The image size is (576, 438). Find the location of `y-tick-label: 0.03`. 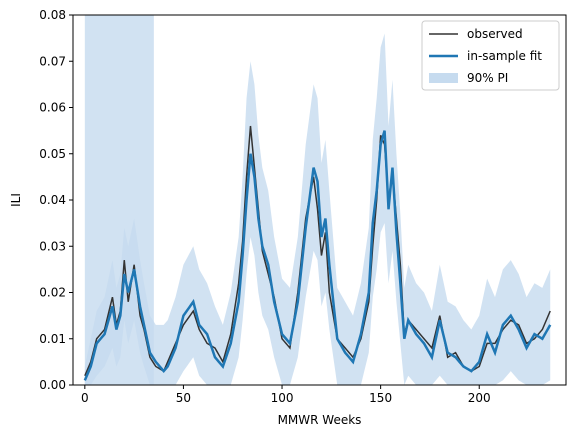

y-tick-label: 0.03 is located at coordinates (52, 246).